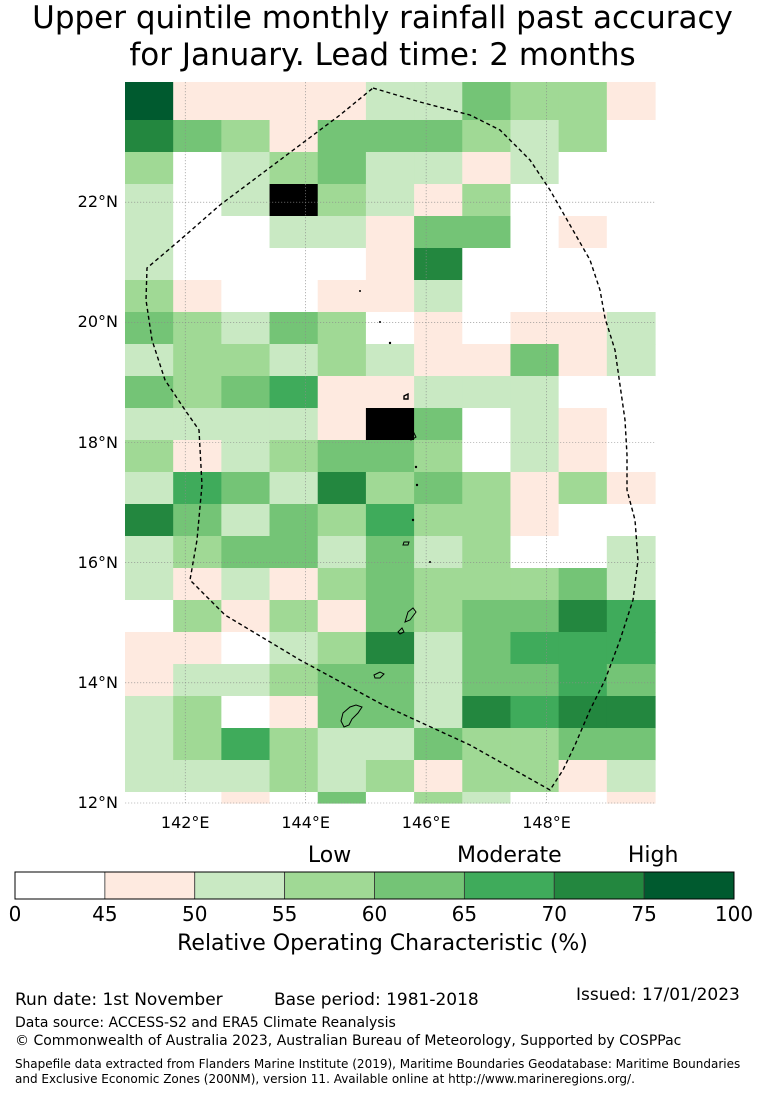  What do you see at coordinates (407, 621) in the screenshot?
I see `island-tinian-saipan` at bounding box center [407, 621].